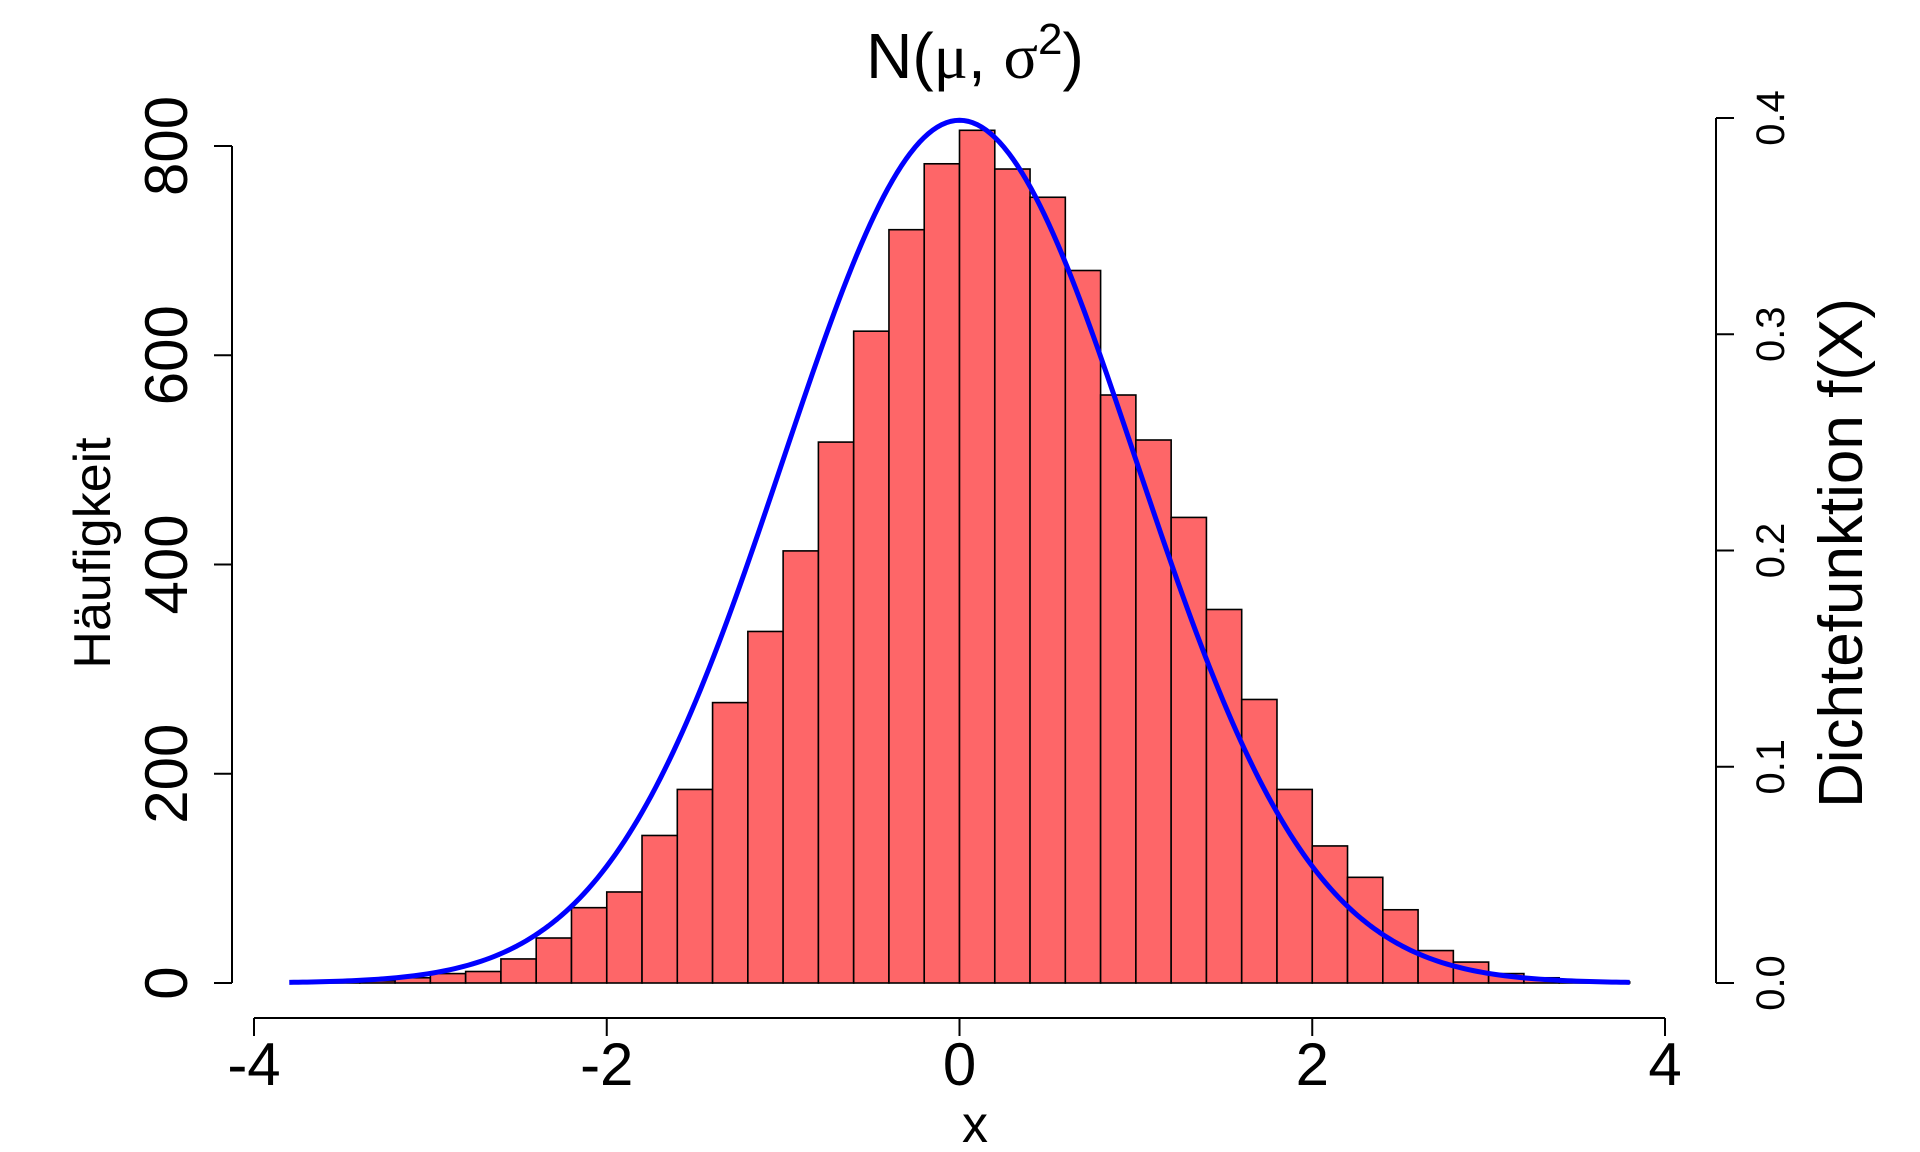  What do you see at coordinates (166, 146) in the screenshot?
I see `y-tick-label: 800` at bounding box center [166, 146].